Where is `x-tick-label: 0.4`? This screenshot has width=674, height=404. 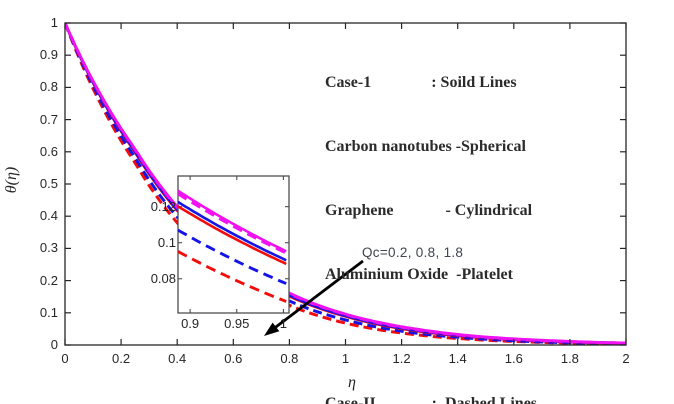
x-tick-label: 0.4 is located at coordinates (177, 358).